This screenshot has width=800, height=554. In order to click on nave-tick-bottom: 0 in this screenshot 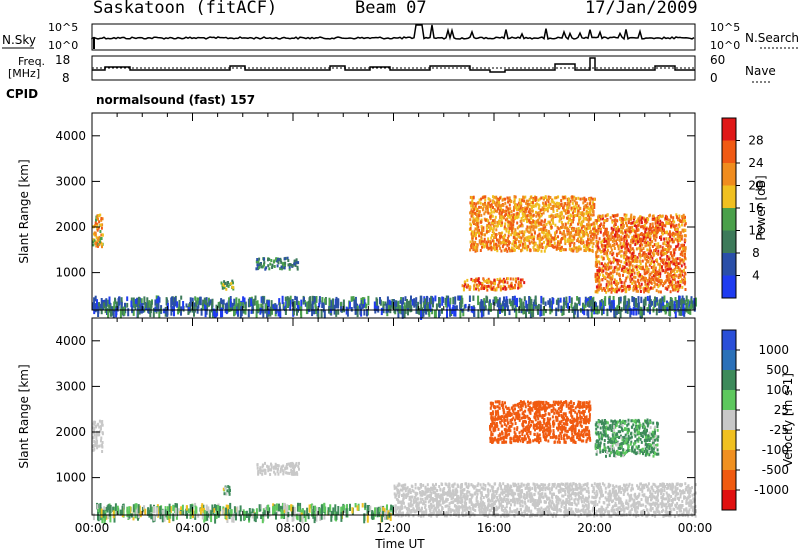, I will do `click(714, 78)`.